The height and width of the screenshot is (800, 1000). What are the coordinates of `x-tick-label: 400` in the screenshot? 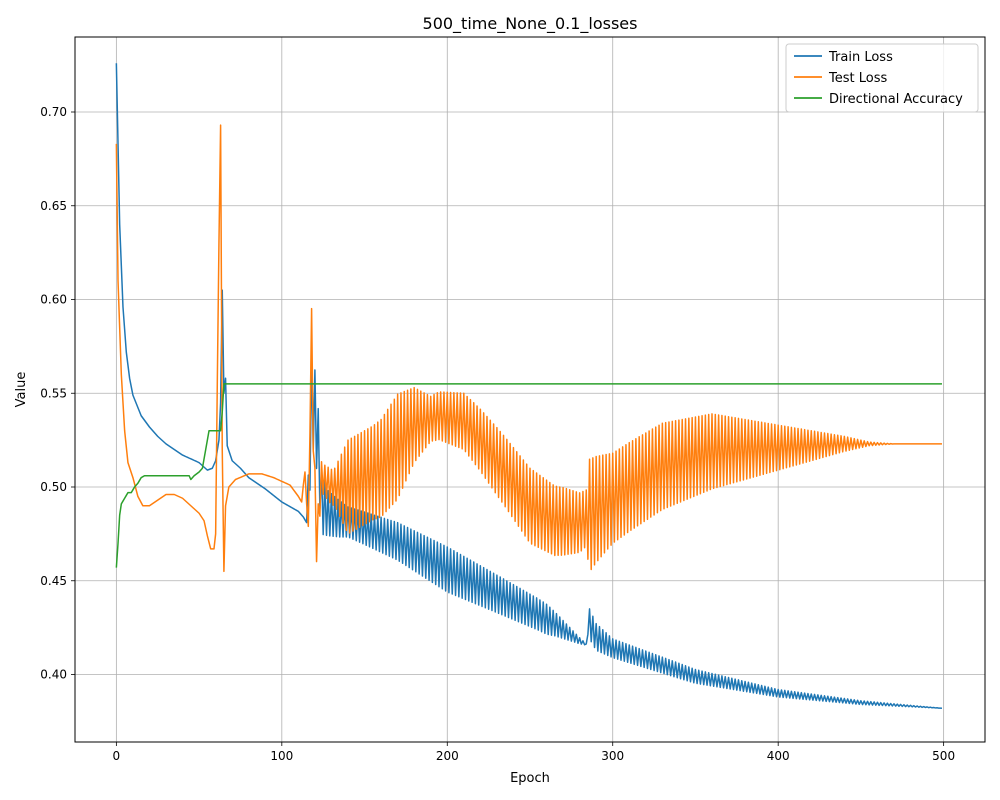 It's located at (778, 756).